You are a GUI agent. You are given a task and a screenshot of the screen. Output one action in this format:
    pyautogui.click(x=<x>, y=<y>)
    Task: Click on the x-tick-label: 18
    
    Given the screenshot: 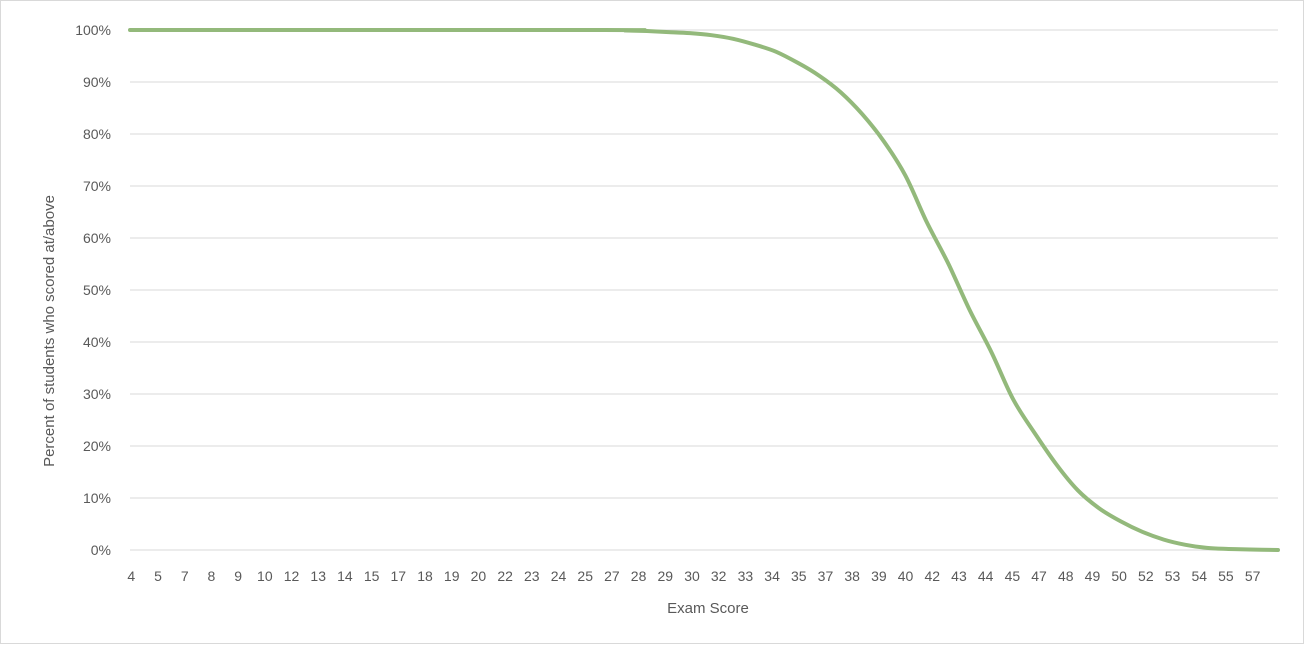 What is the action you would take?
    pyautogui.click(x=425, y=576)
    